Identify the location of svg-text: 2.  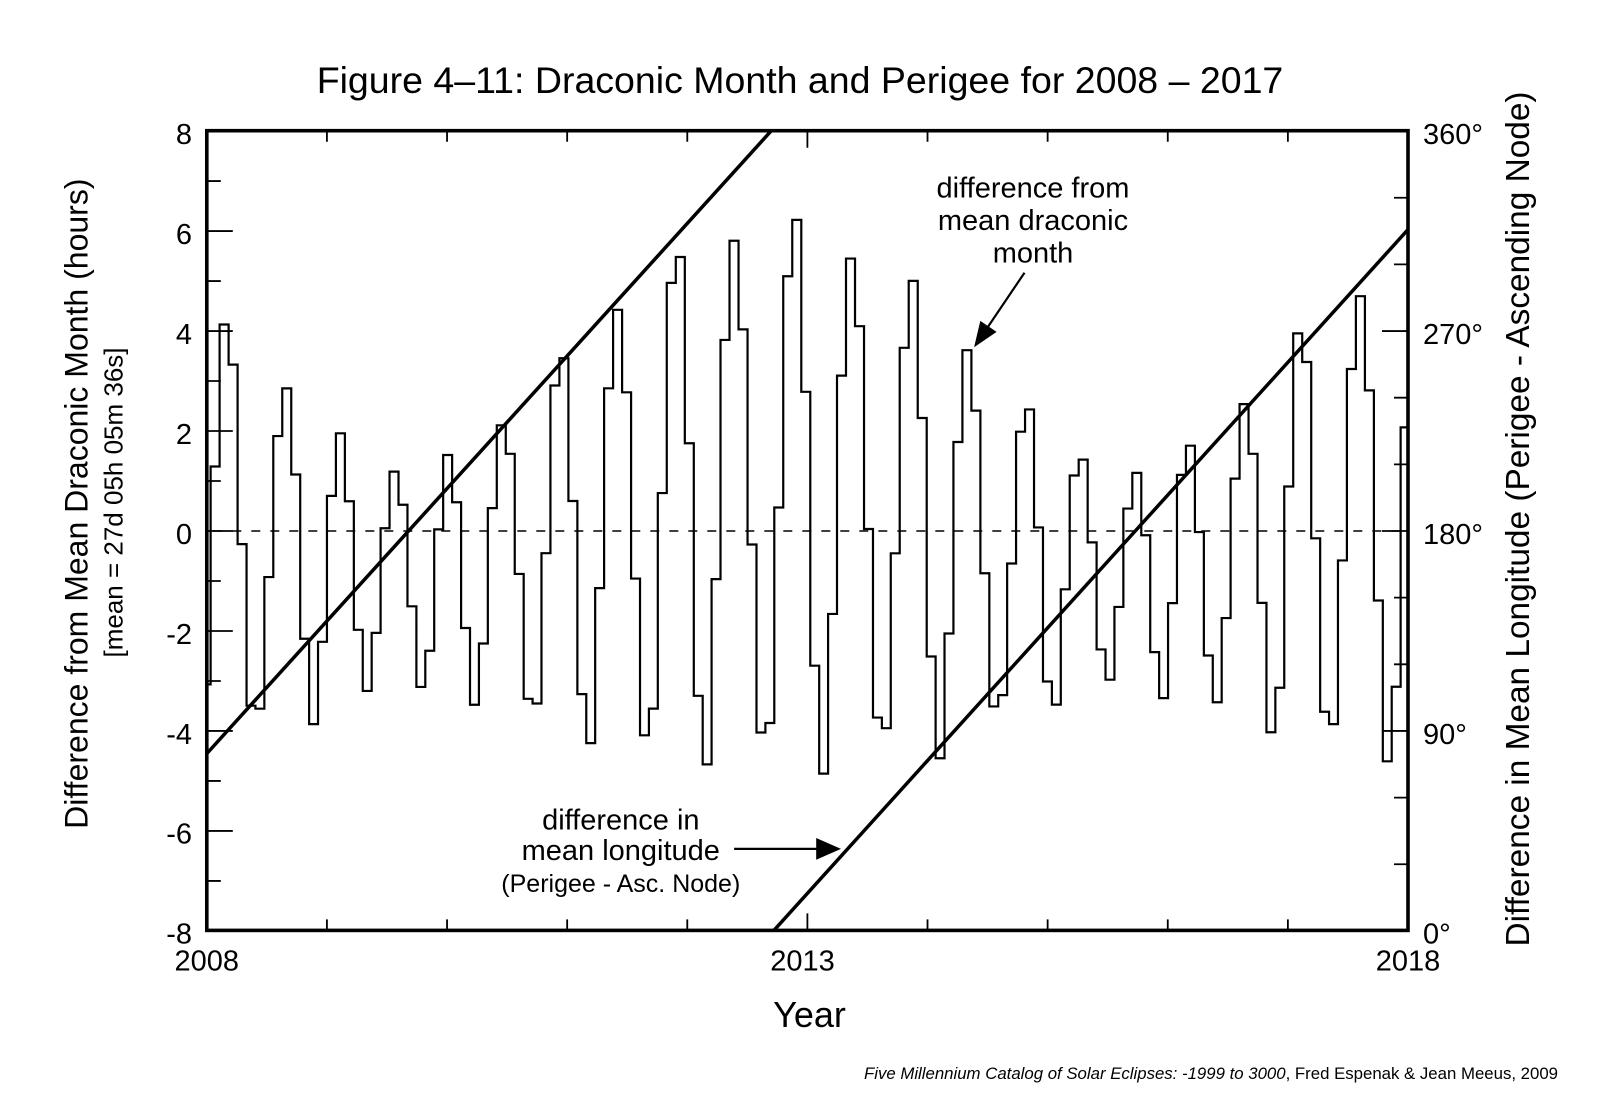
(184, 435).